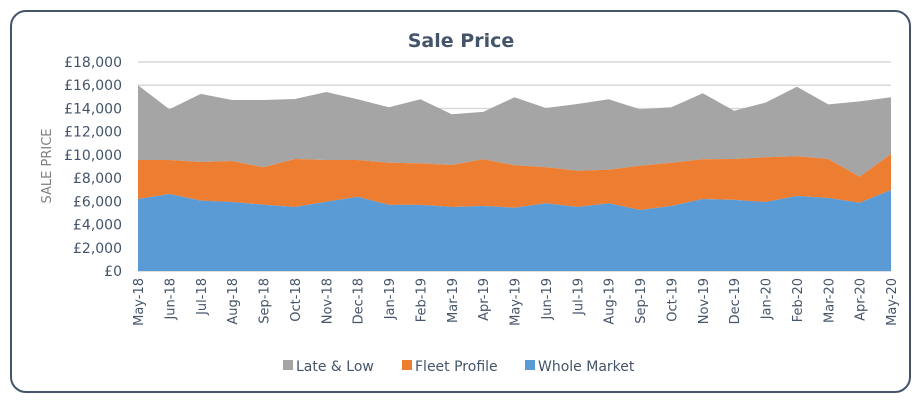 The height and width of the screenshot is (404, 923). I want to click on x-tick-label: Jul-18, so click(202, 297).